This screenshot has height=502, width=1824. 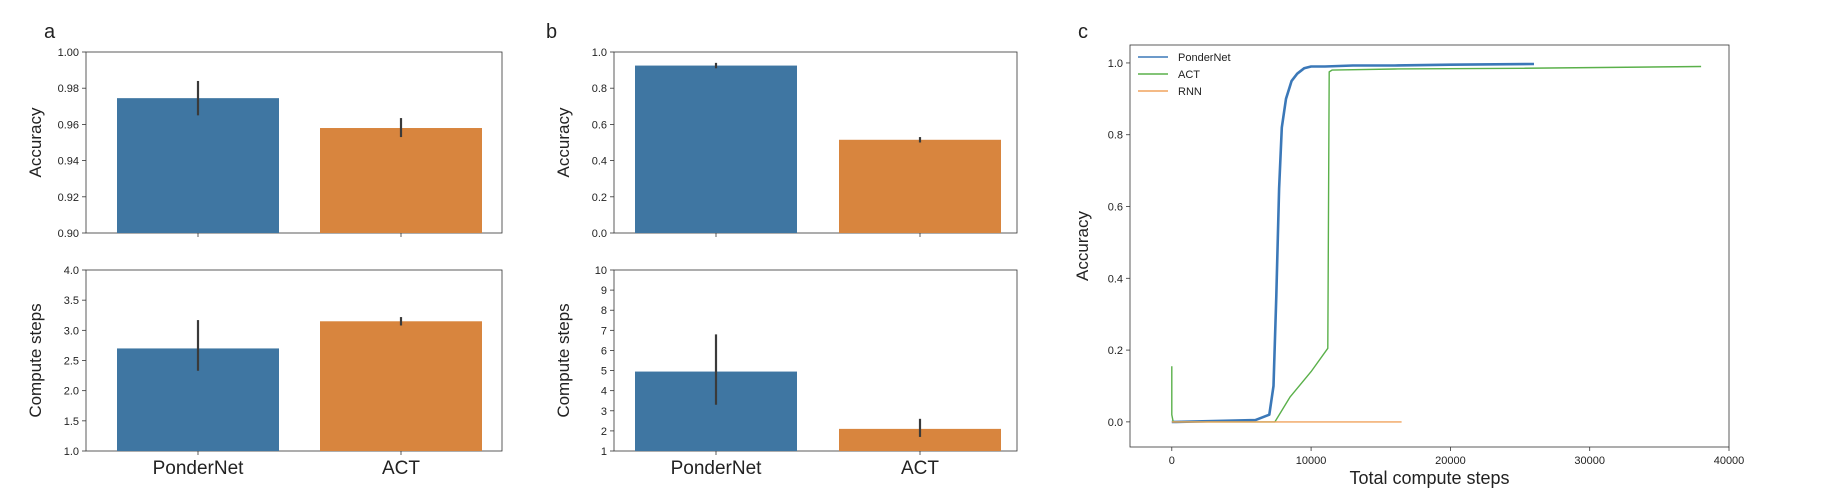 I want to click on y-tick-label: 1, so click(x=604, y=452).